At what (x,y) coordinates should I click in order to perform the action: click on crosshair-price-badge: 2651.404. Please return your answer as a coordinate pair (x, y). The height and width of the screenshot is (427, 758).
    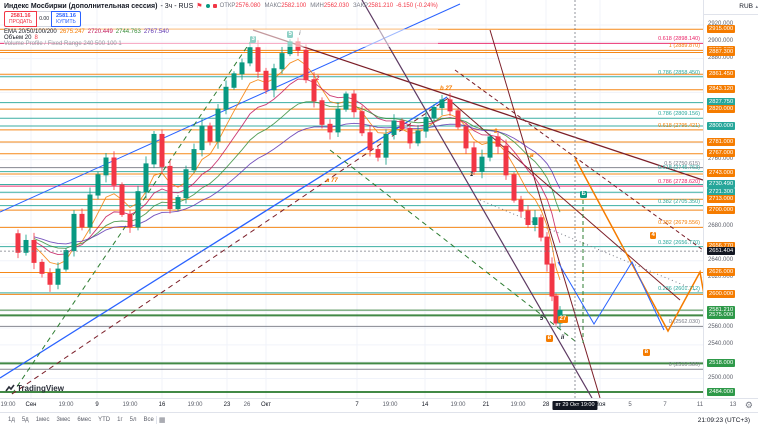
    Looking at the image, I should click on (721, 250).